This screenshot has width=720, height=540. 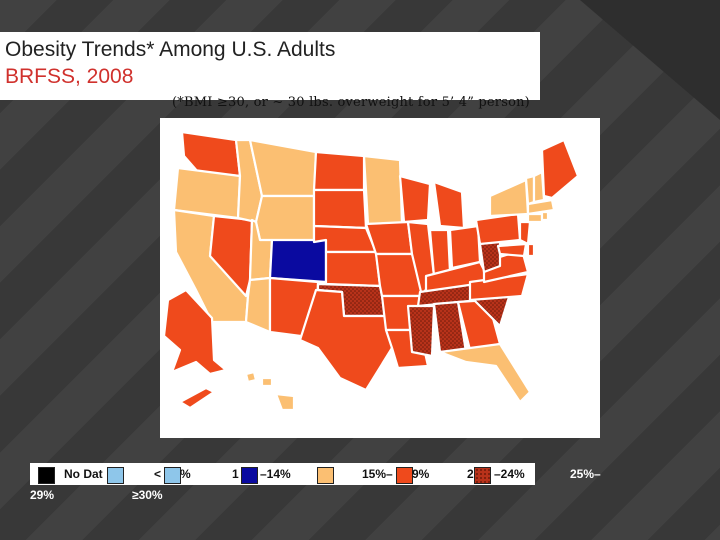 What do you see at coordinates (340, 209) in the screenshot?
I see `state-south-dakota` at bounding box center [340, 209].